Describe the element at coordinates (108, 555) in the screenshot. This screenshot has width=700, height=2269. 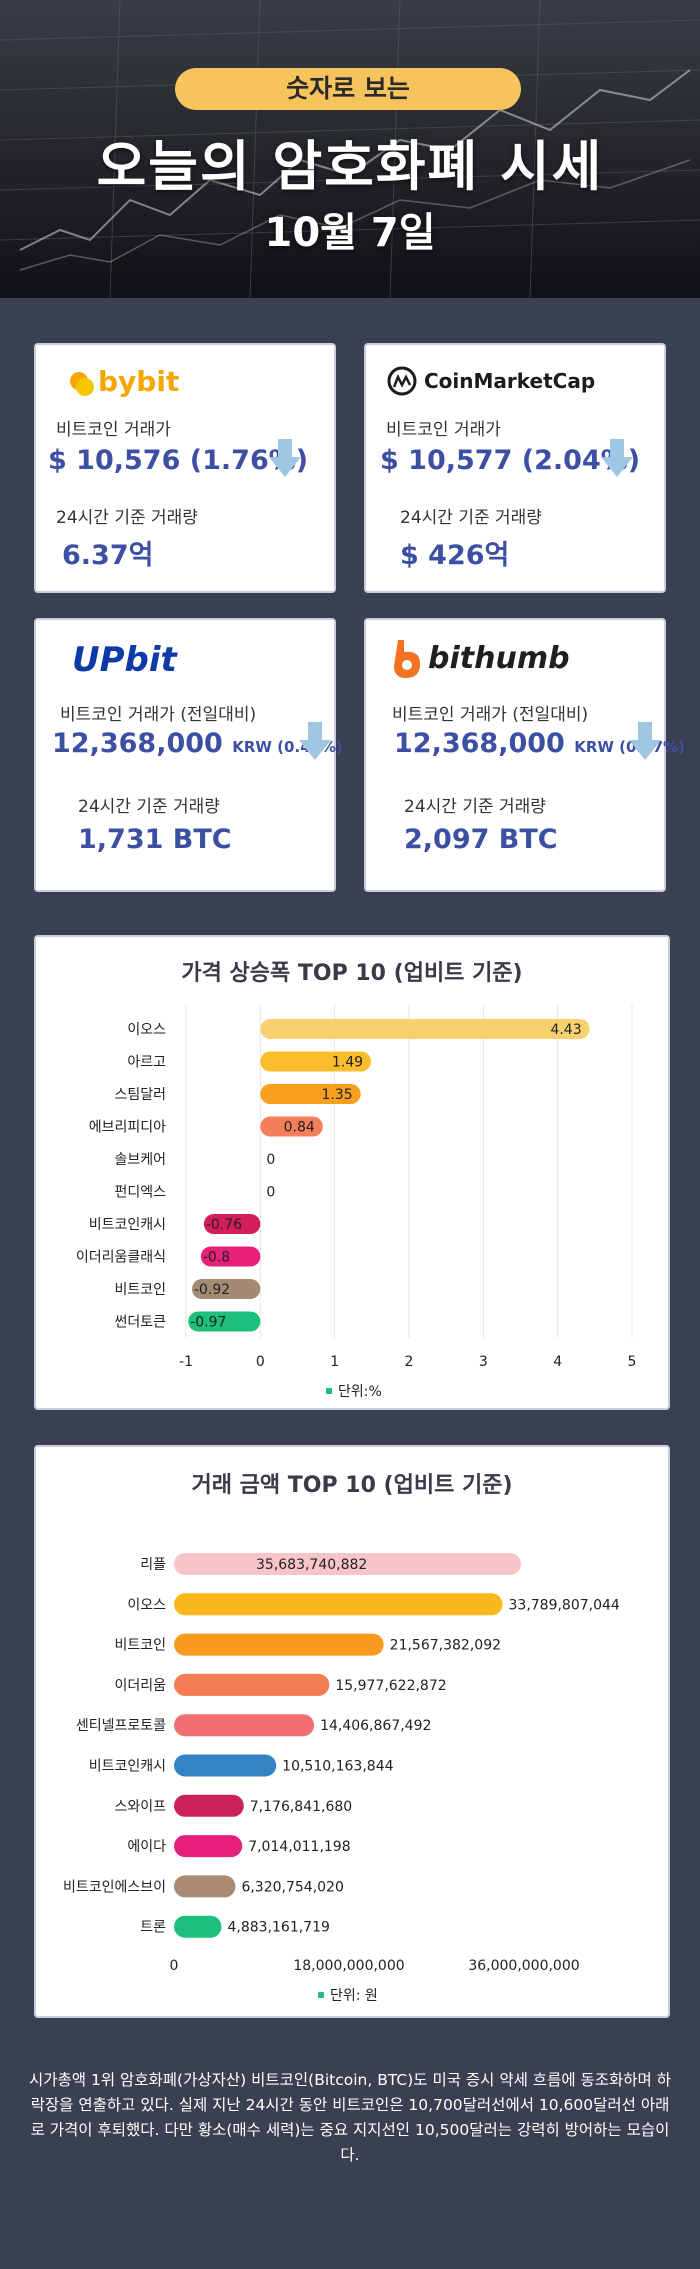
I see `volume-value: 6.37억` at that location.